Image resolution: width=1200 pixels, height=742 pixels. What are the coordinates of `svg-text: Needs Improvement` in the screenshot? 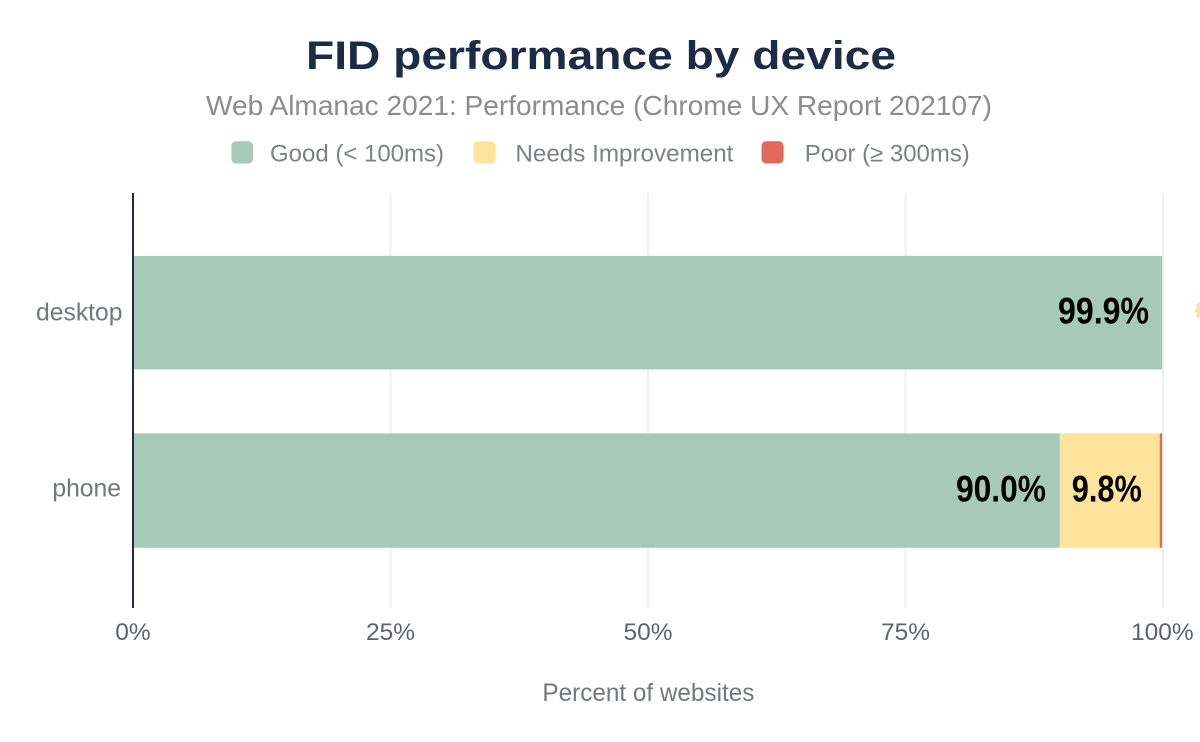 It's located at (624, 154).